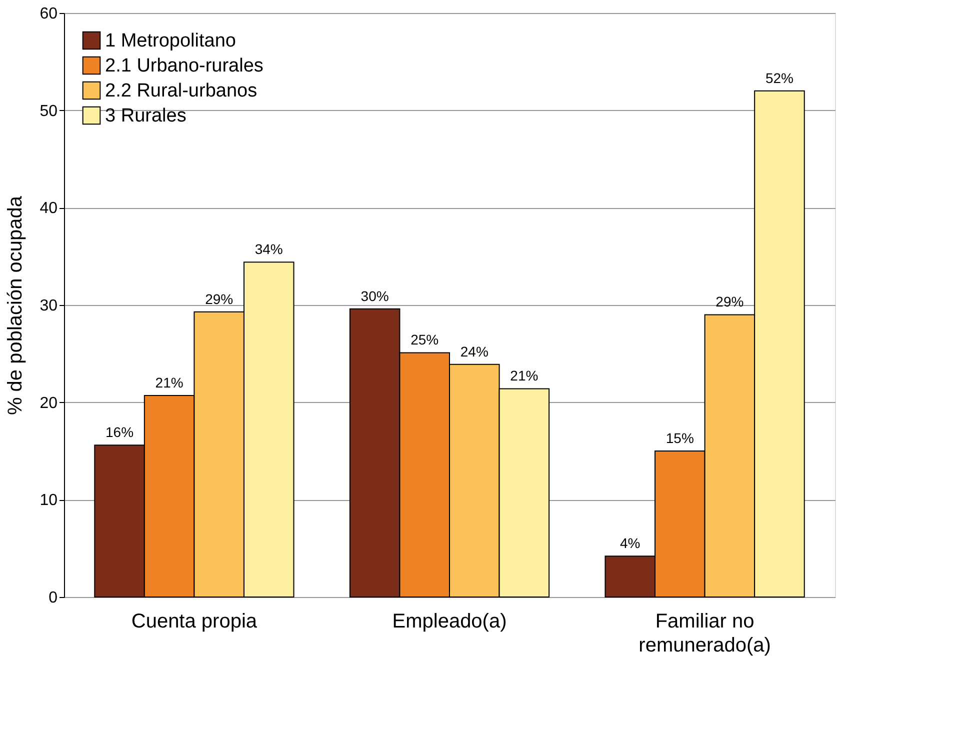  I want to click on legend-label: 3 Rurales, so click(145, 116).